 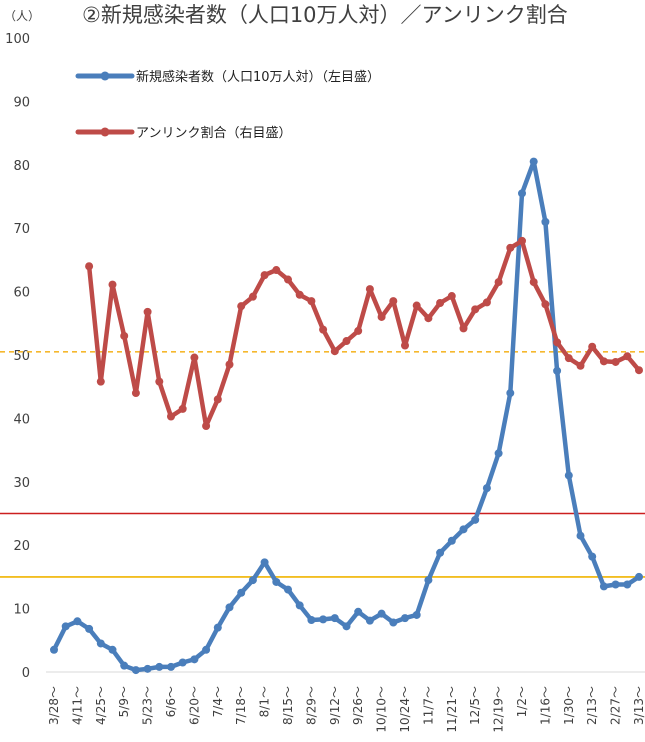 What do you see at coordinates (335, 705) in the screenshot?
I see `x-tick-label: 9/12～` at bounding box center [335, 705].